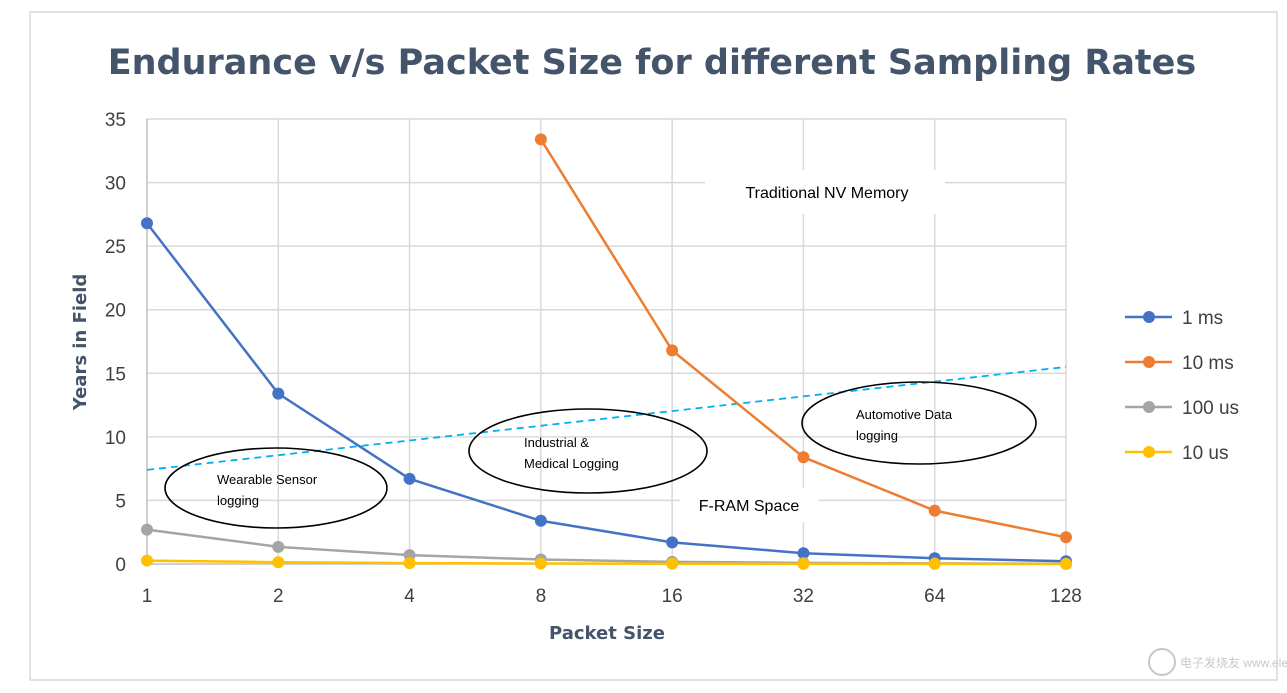 The image size is (1287, 693). Describe the element at coordinates (571, 453) in the screenshot. I see `annotation-label-industrial: Industrial & Medical Logging` at that location.